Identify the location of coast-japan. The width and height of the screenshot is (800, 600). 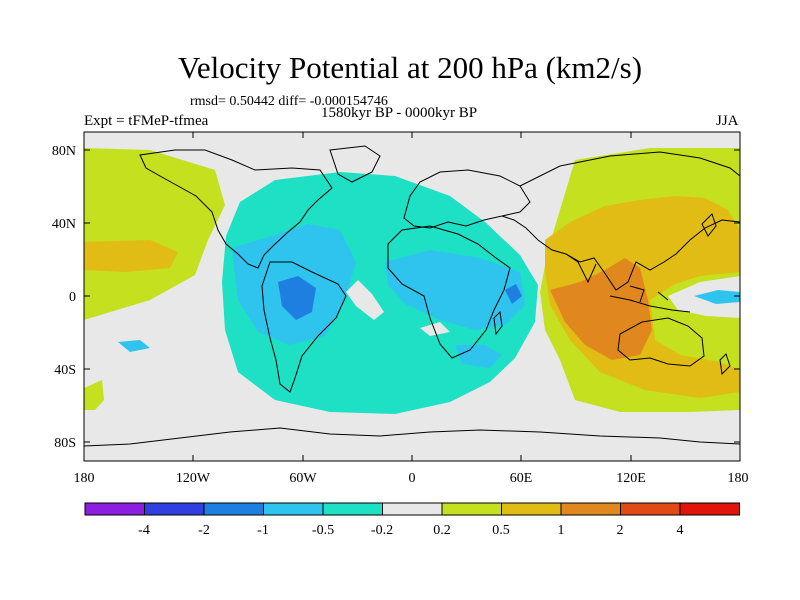
(709, 225).